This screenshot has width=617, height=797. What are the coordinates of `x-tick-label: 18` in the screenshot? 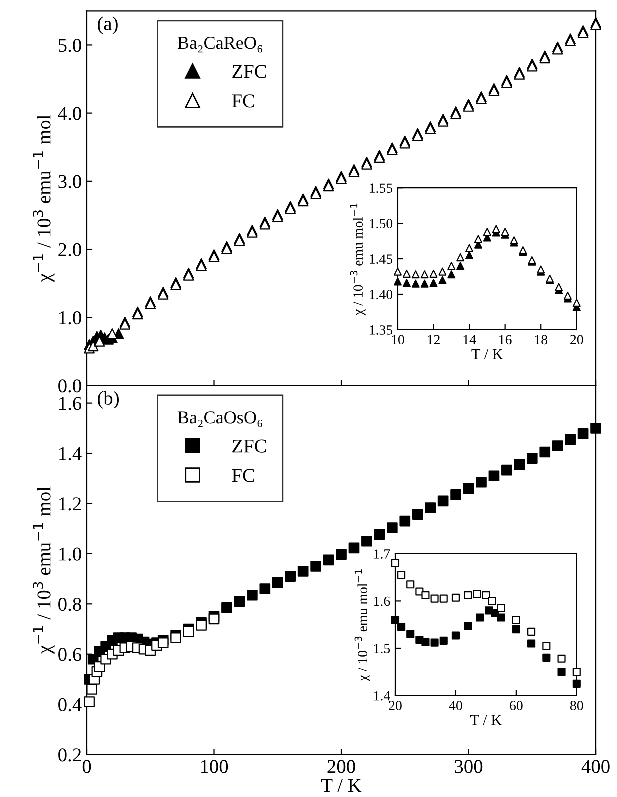 It's located at (541, 340).